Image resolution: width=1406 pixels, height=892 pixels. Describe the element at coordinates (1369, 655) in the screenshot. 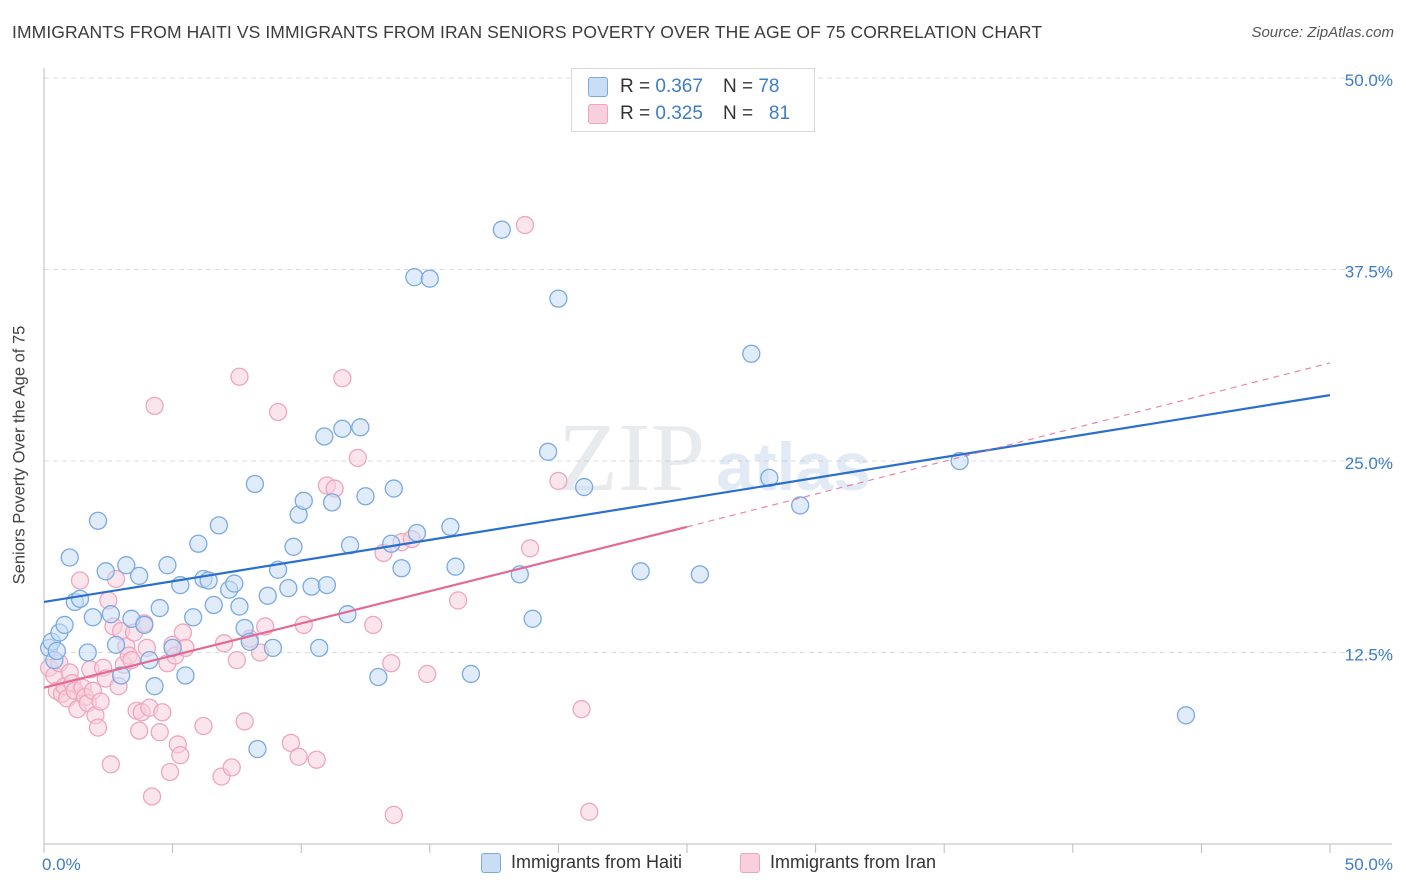

I see `y-tick-label-0: 12.5%` at that location.